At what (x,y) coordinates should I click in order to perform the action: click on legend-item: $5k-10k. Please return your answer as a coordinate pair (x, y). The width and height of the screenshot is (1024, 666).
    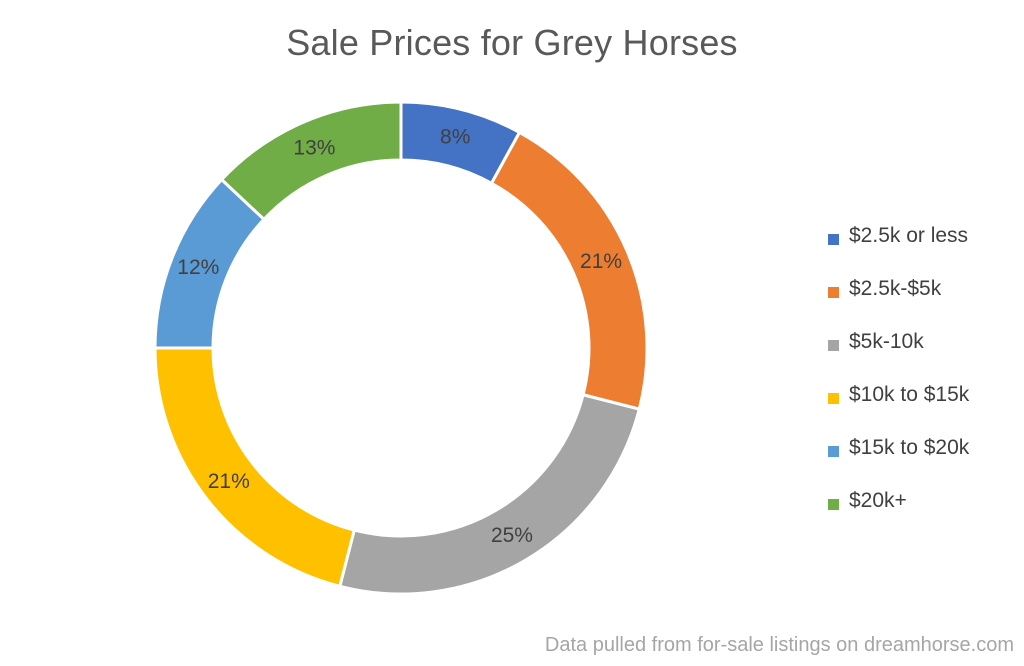
    Looking at the image, I should click on (898, 356).